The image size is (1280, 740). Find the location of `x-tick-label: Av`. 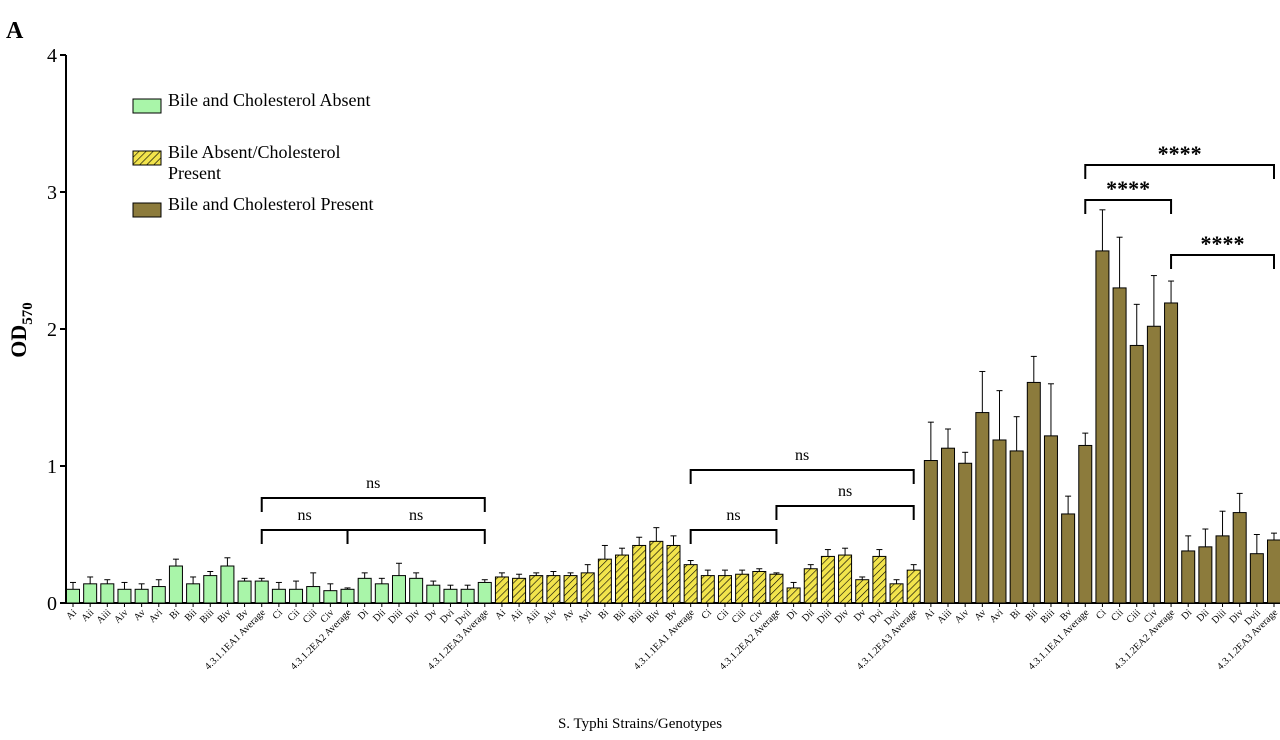

x-tick-label: Av is located at coordinates (569, 615).